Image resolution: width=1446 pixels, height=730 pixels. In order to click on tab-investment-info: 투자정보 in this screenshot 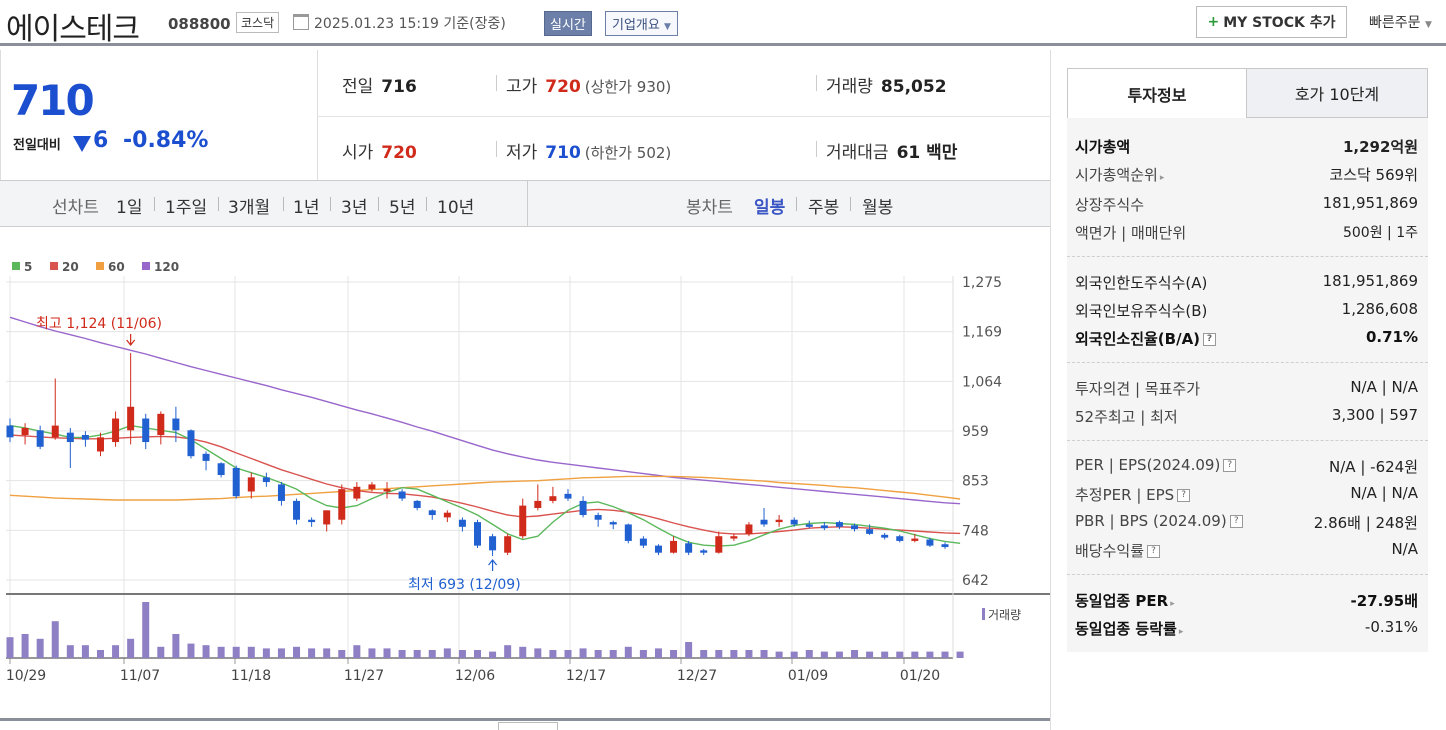, I will do `click(1157, 93)`.